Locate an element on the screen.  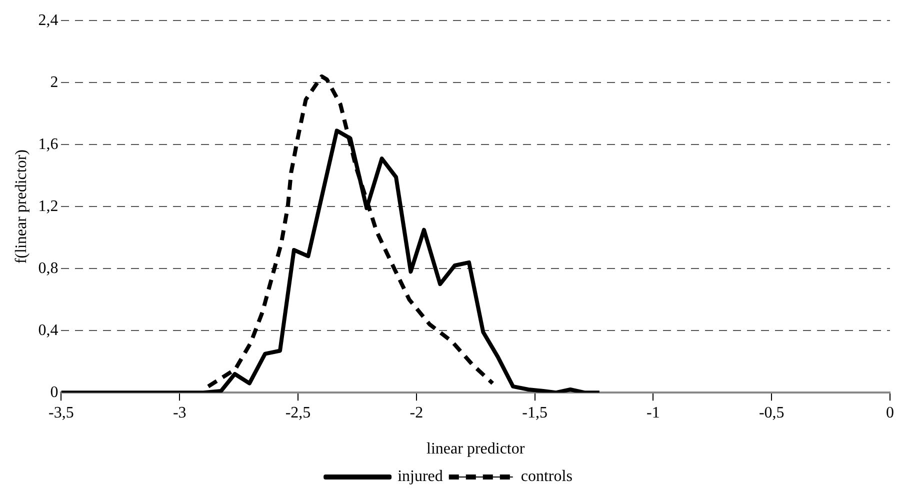
x-tick-label: -2,5 is located at coordinates (298, 413).